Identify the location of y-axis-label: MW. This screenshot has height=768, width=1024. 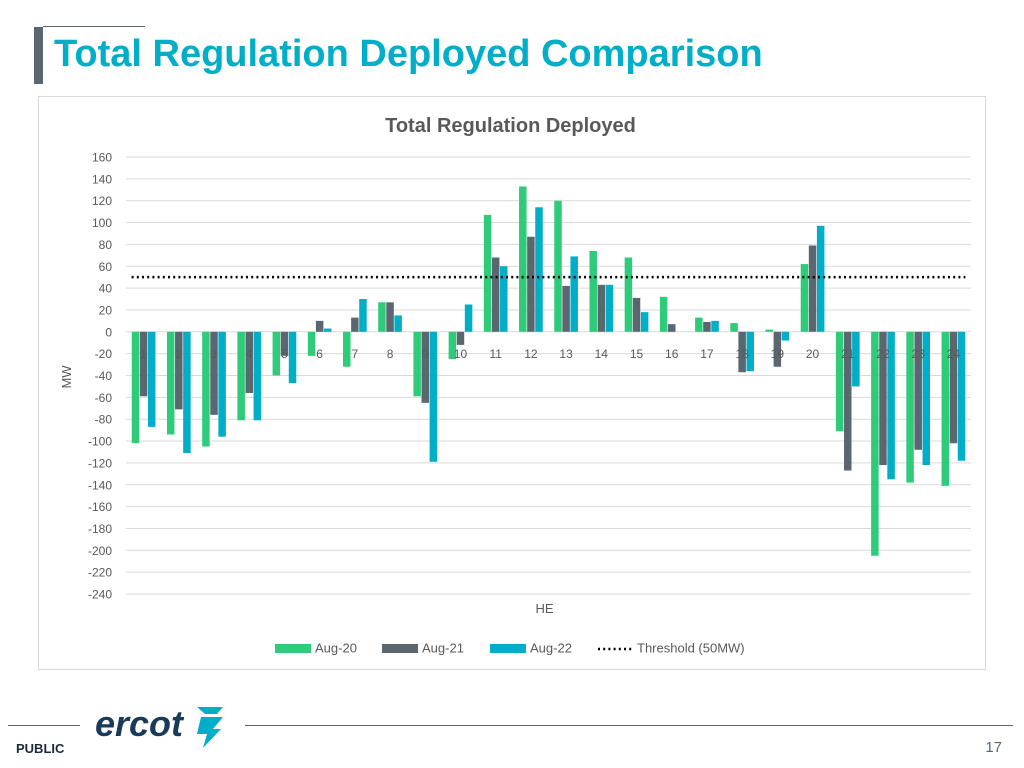
(66, 377).